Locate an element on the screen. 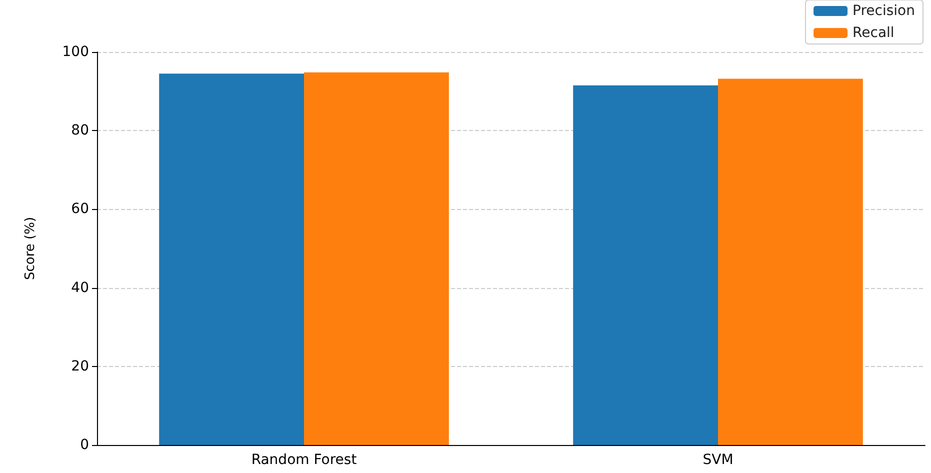 The image size is (931, 473). y-axis-title: Score (%) is located at coordinates (30, 248).